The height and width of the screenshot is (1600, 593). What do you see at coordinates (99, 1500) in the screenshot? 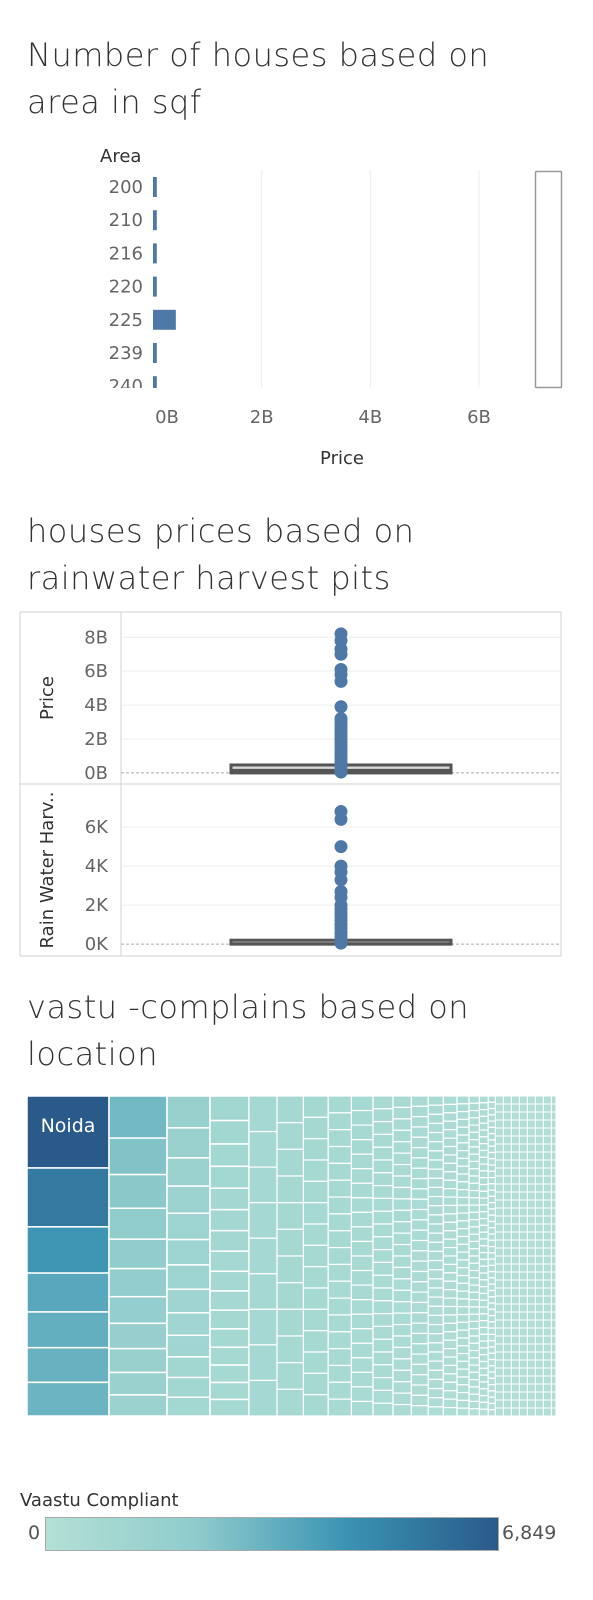
I see `legend-title: Vaastu Compliant` at bounding box center [99, 1500].